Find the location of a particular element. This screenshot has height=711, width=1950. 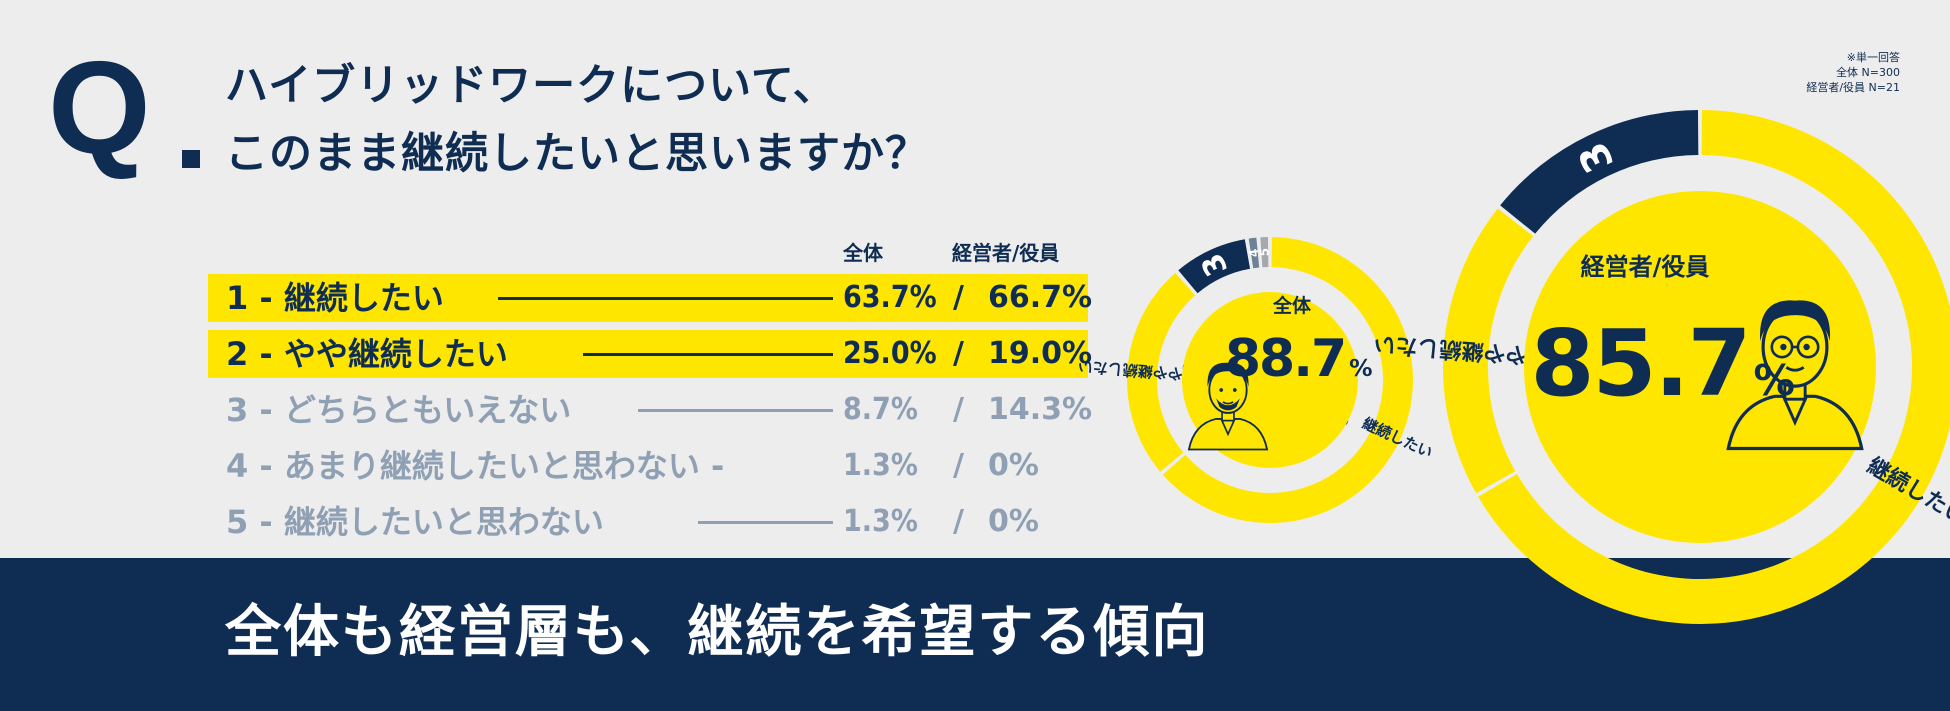

table-row: 4 - あまり継続したいと思わない - 1.3% / 0% is located at coordinates (648, 466).